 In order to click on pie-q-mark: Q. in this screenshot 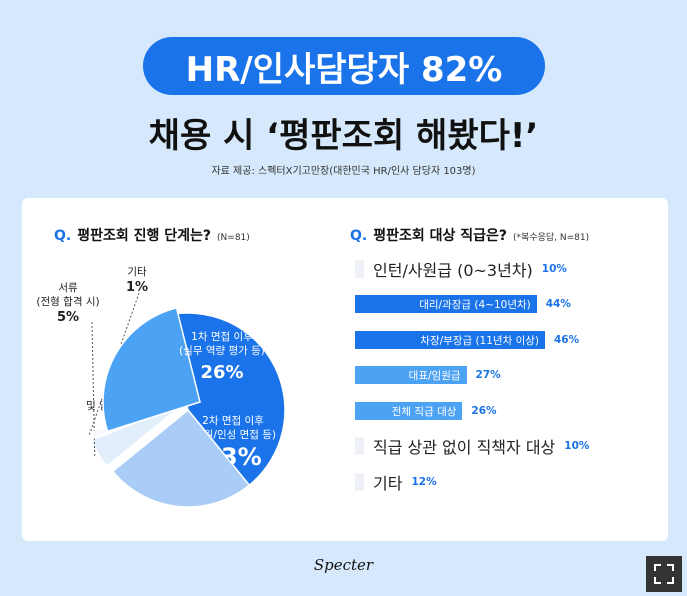, I will do `click(63, 236)`.